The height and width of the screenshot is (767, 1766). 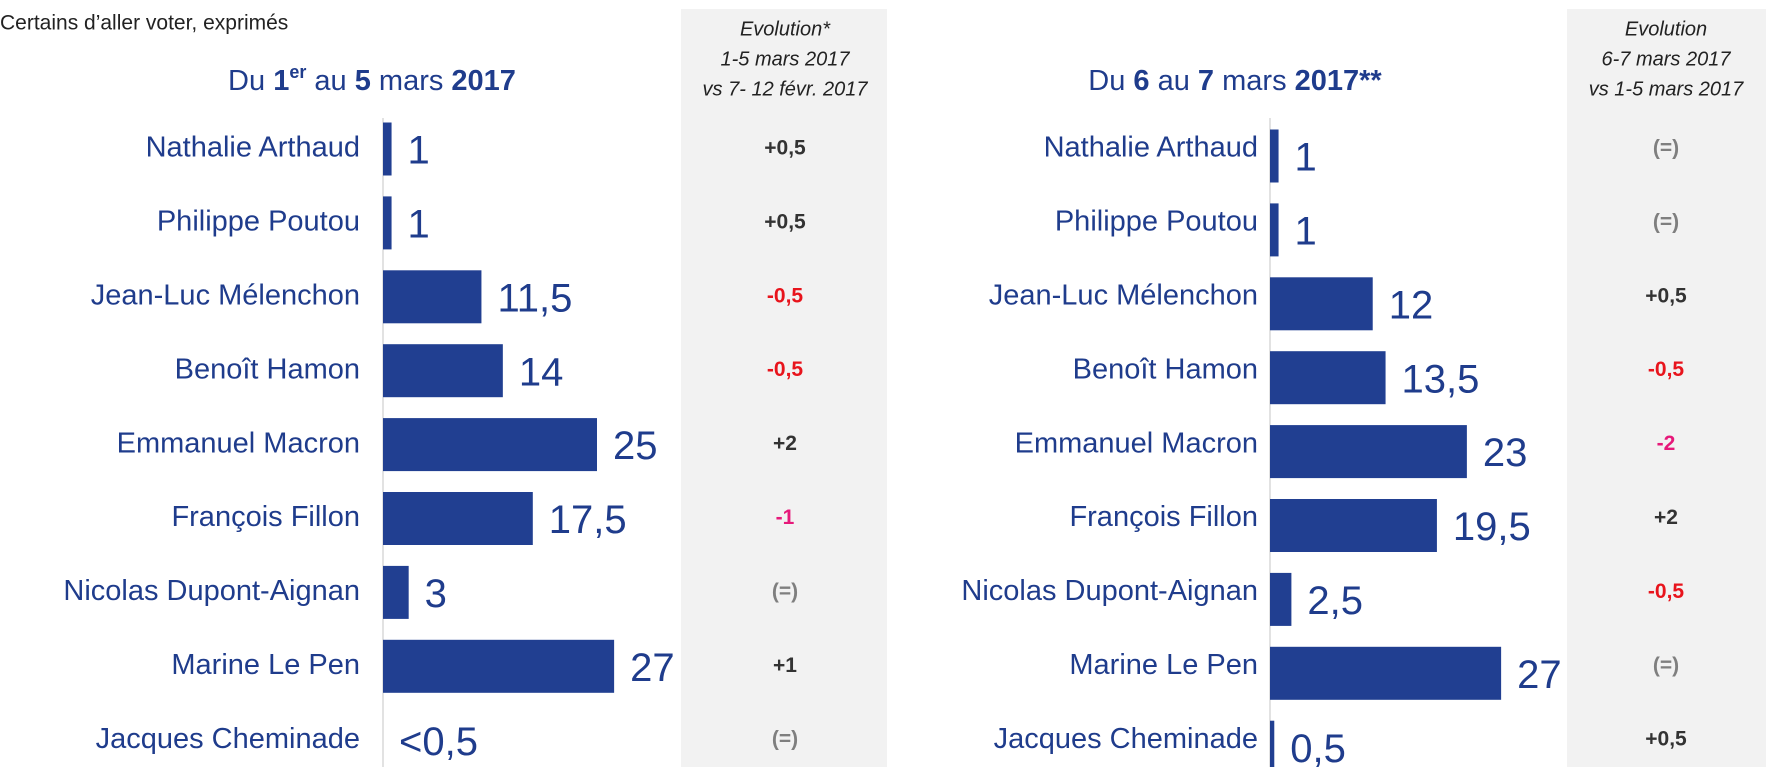 What do you see at coordinates (1206, 81) in the screenshot?
I see `title-part: 7` at bounding box center [1206, 81].